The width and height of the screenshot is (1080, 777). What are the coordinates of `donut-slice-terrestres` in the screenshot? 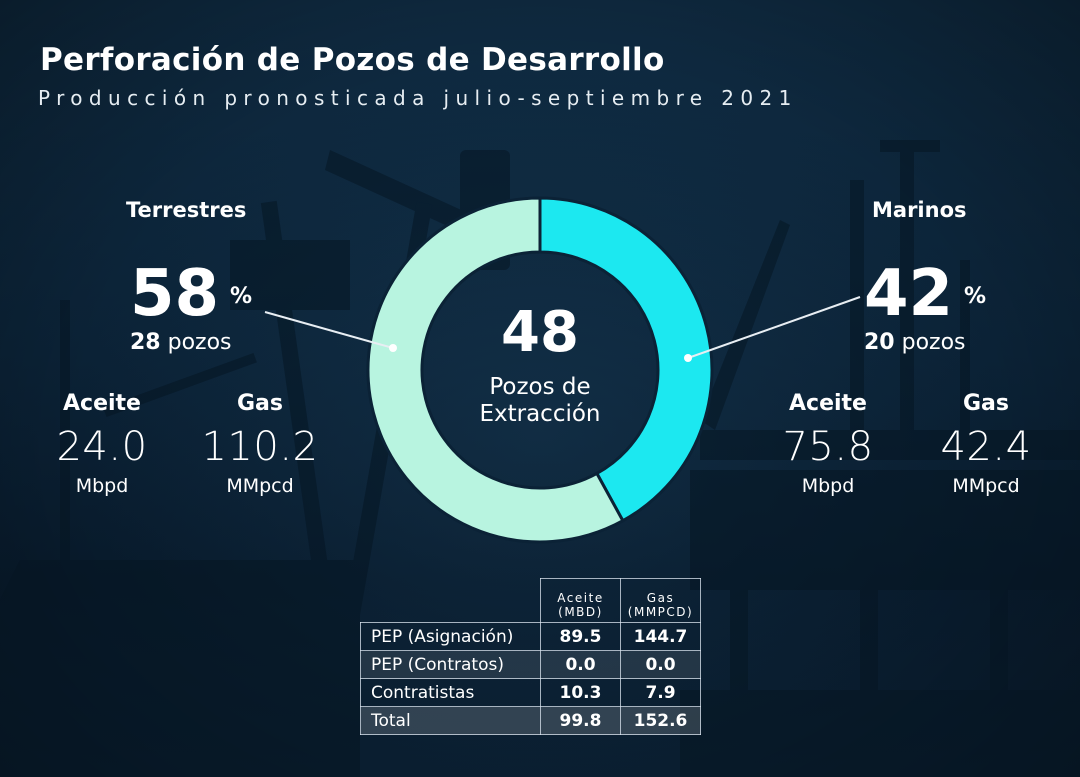 It's located at (495, 370).